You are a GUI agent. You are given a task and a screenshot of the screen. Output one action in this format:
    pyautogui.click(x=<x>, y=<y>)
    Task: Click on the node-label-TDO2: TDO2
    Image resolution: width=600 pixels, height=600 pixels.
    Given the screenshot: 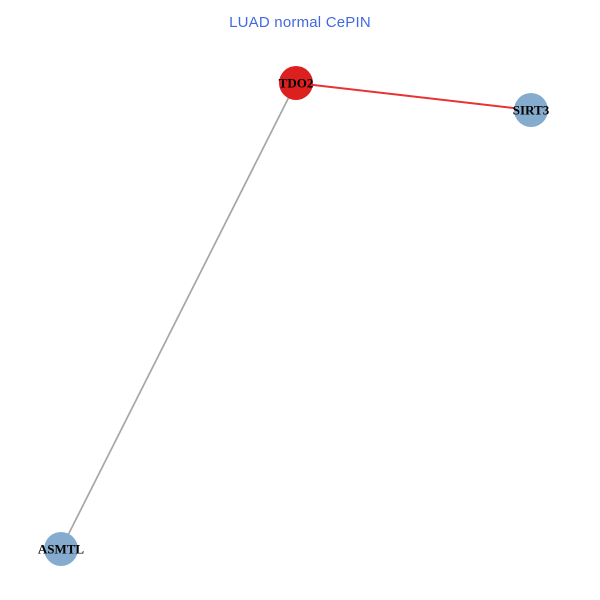 What is the action you would take?
    pyautogui.click(x=296, y=83)
    